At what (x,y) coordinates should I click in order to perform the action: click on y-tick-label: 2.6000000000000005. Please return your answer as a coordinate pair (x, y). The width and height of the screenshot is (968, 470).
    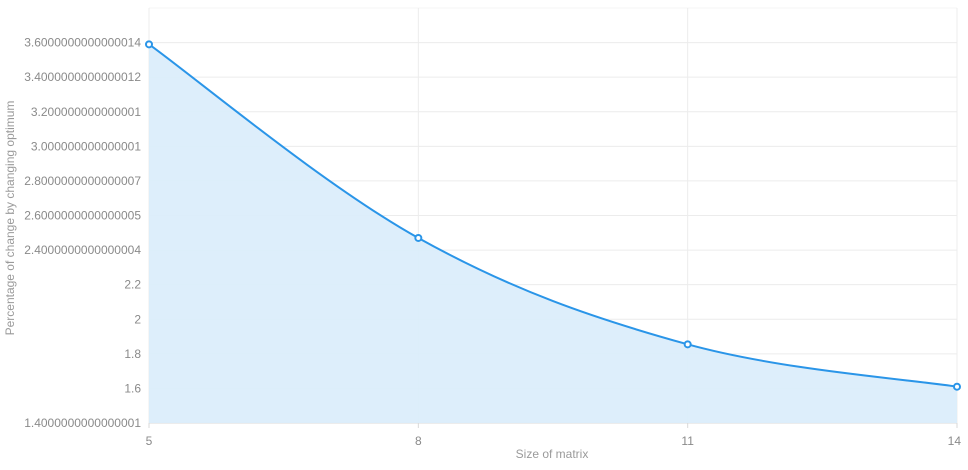
    Looking at the image, I should click on (82, 216).